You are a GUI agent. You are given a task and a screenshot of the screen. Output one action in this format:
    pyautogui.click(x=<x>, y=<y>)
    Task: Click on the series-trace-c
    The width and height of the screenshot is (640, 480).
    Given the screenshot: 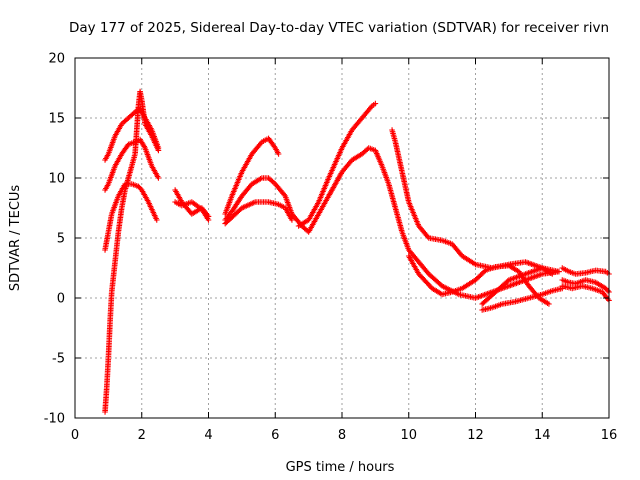 What is the action you would take?
    pyautogui.click(x=131, y=217)
    